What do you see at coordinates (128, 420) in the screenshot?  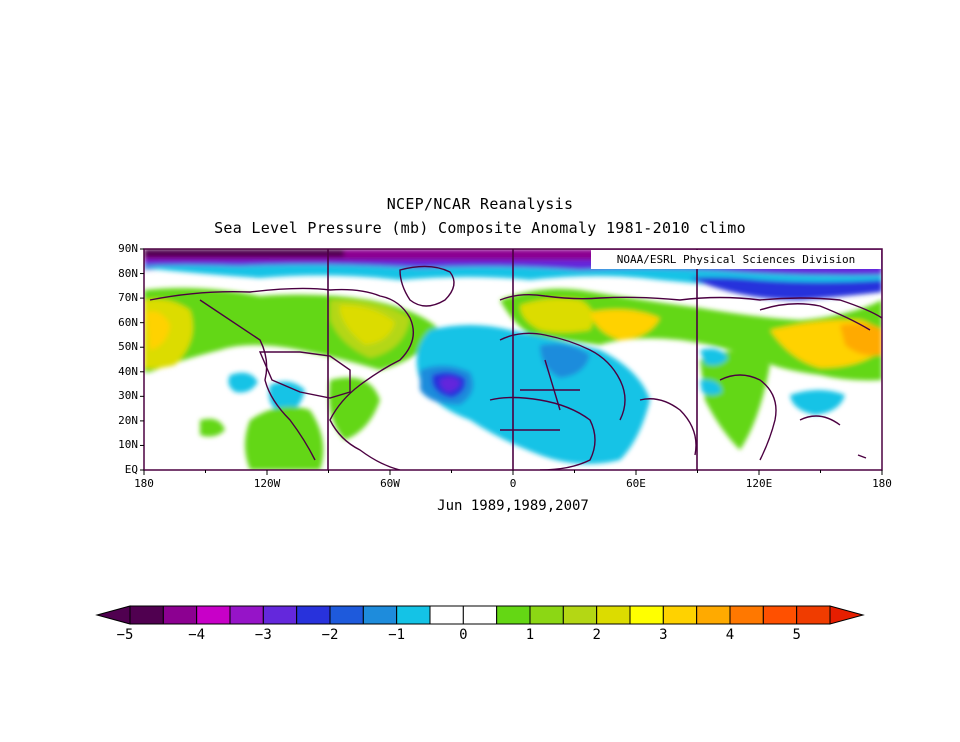 I see `lat-label: 20N` at bounding box center [128, 420].